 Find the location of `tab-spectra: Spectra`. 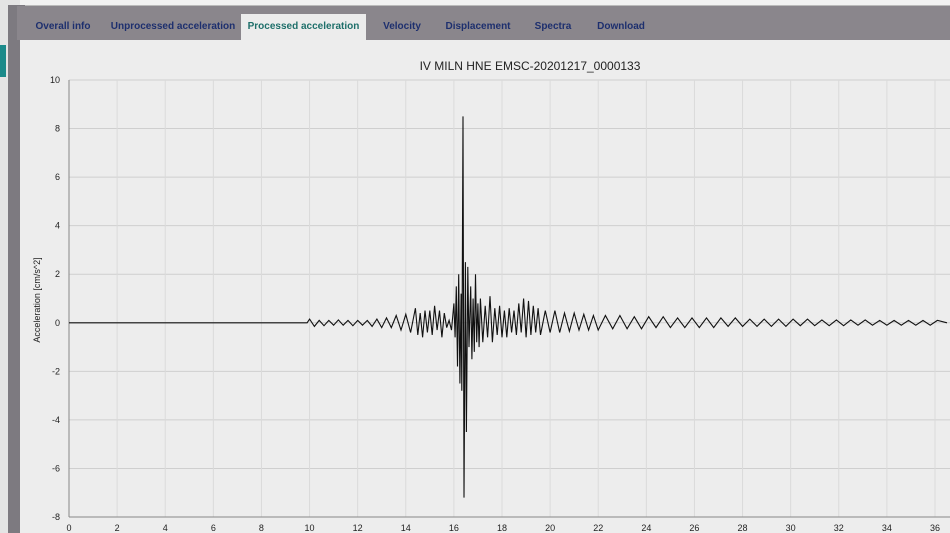

tab-spectra: Spectra is located at coordinates (553, 26).